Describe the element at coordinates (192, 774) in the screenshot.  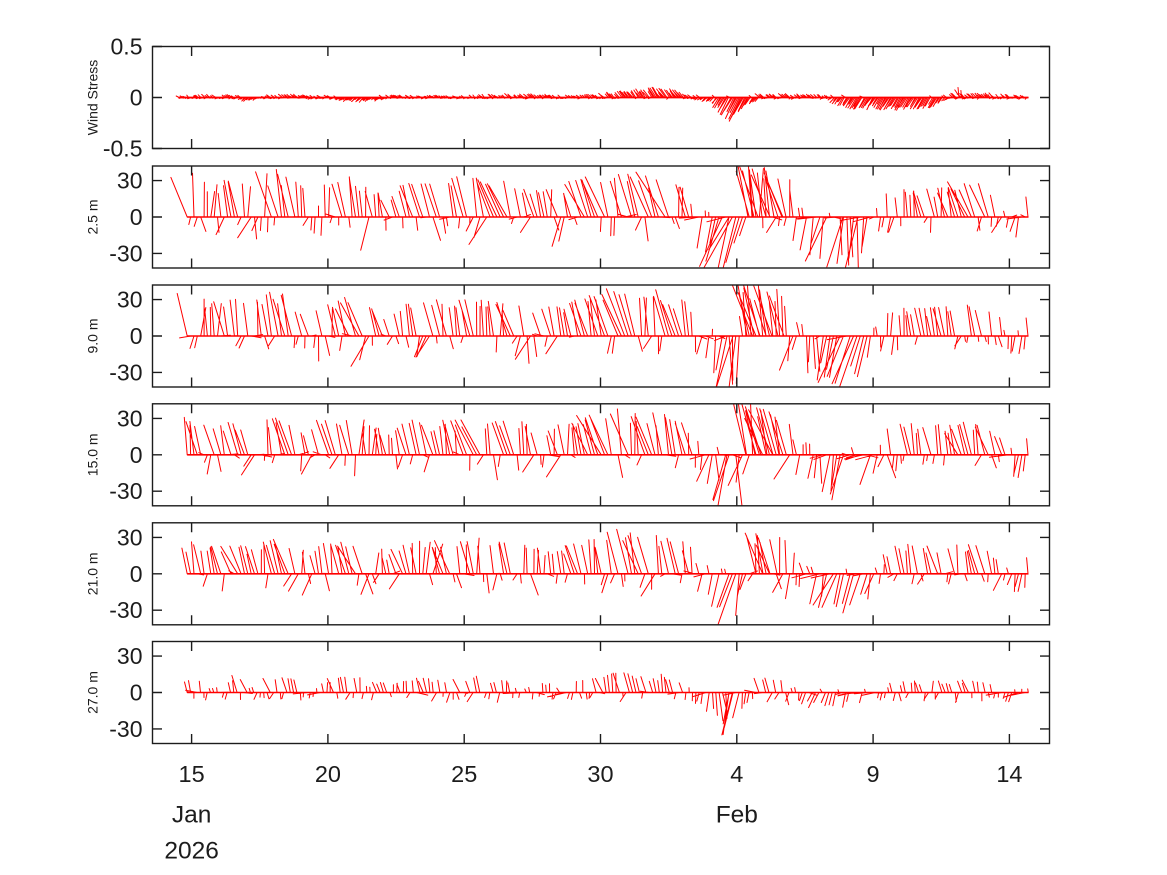
I see `svg-text: 15` at that location.